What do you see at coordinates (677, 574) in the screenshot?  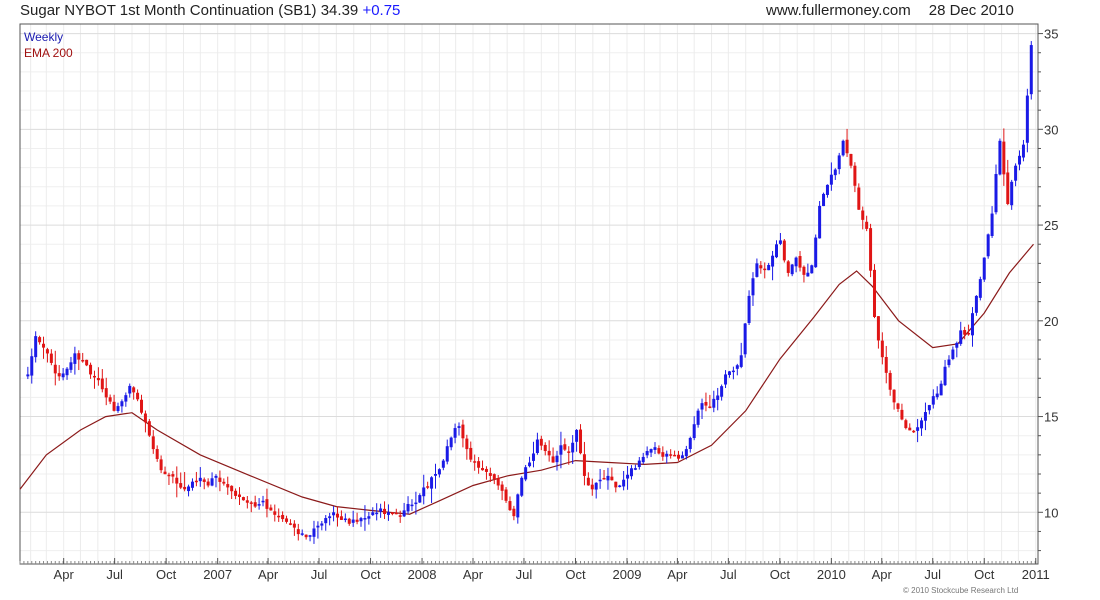 I see `x-tick-label: Apr` at bounding box center [677, 574].